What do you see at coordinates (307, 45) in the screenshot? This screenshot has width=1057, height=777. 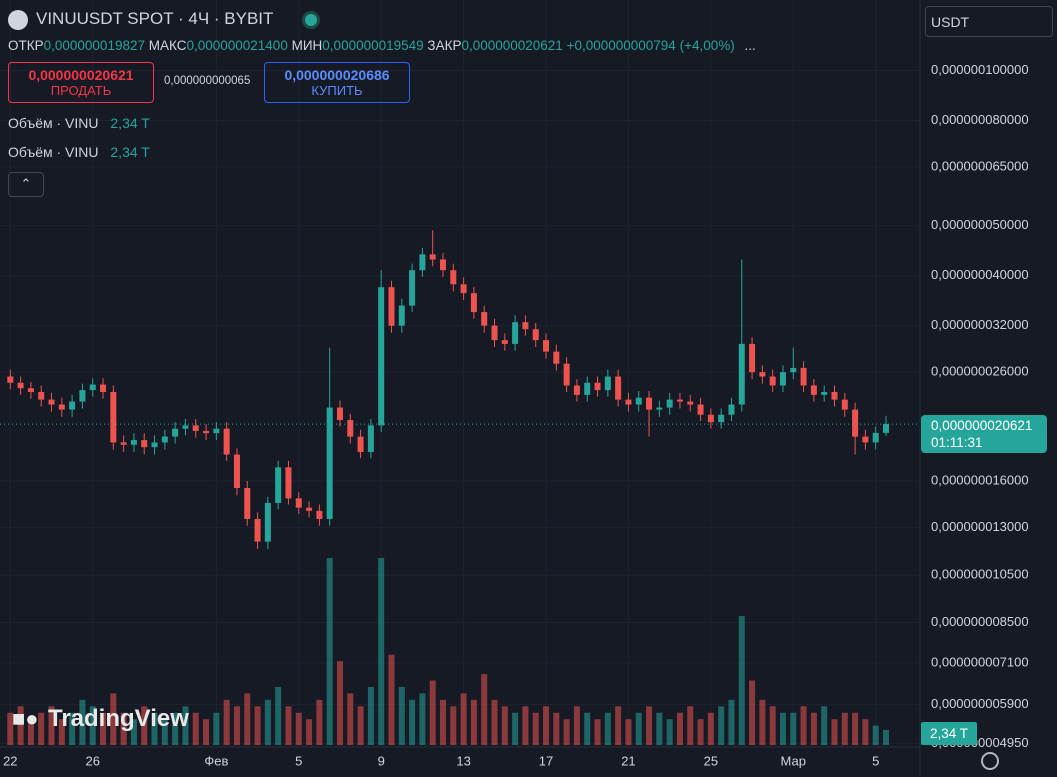 I see `low-label: МИН` at bounding box center [307, 45].